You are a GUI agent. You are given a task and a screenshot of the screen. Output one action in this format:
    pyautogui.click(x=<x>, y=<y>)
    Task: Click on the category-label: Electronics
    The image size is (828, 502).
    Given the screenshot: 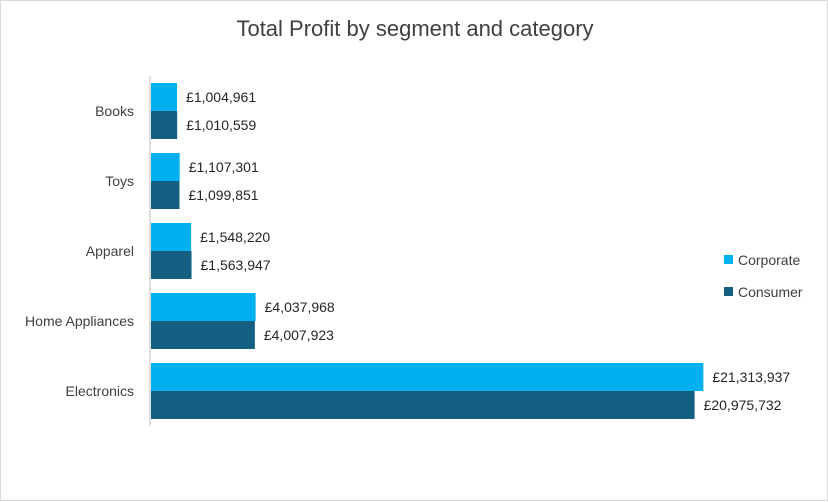 What is the action you would take?
    pyautogui.click(x=100, y=391)
    